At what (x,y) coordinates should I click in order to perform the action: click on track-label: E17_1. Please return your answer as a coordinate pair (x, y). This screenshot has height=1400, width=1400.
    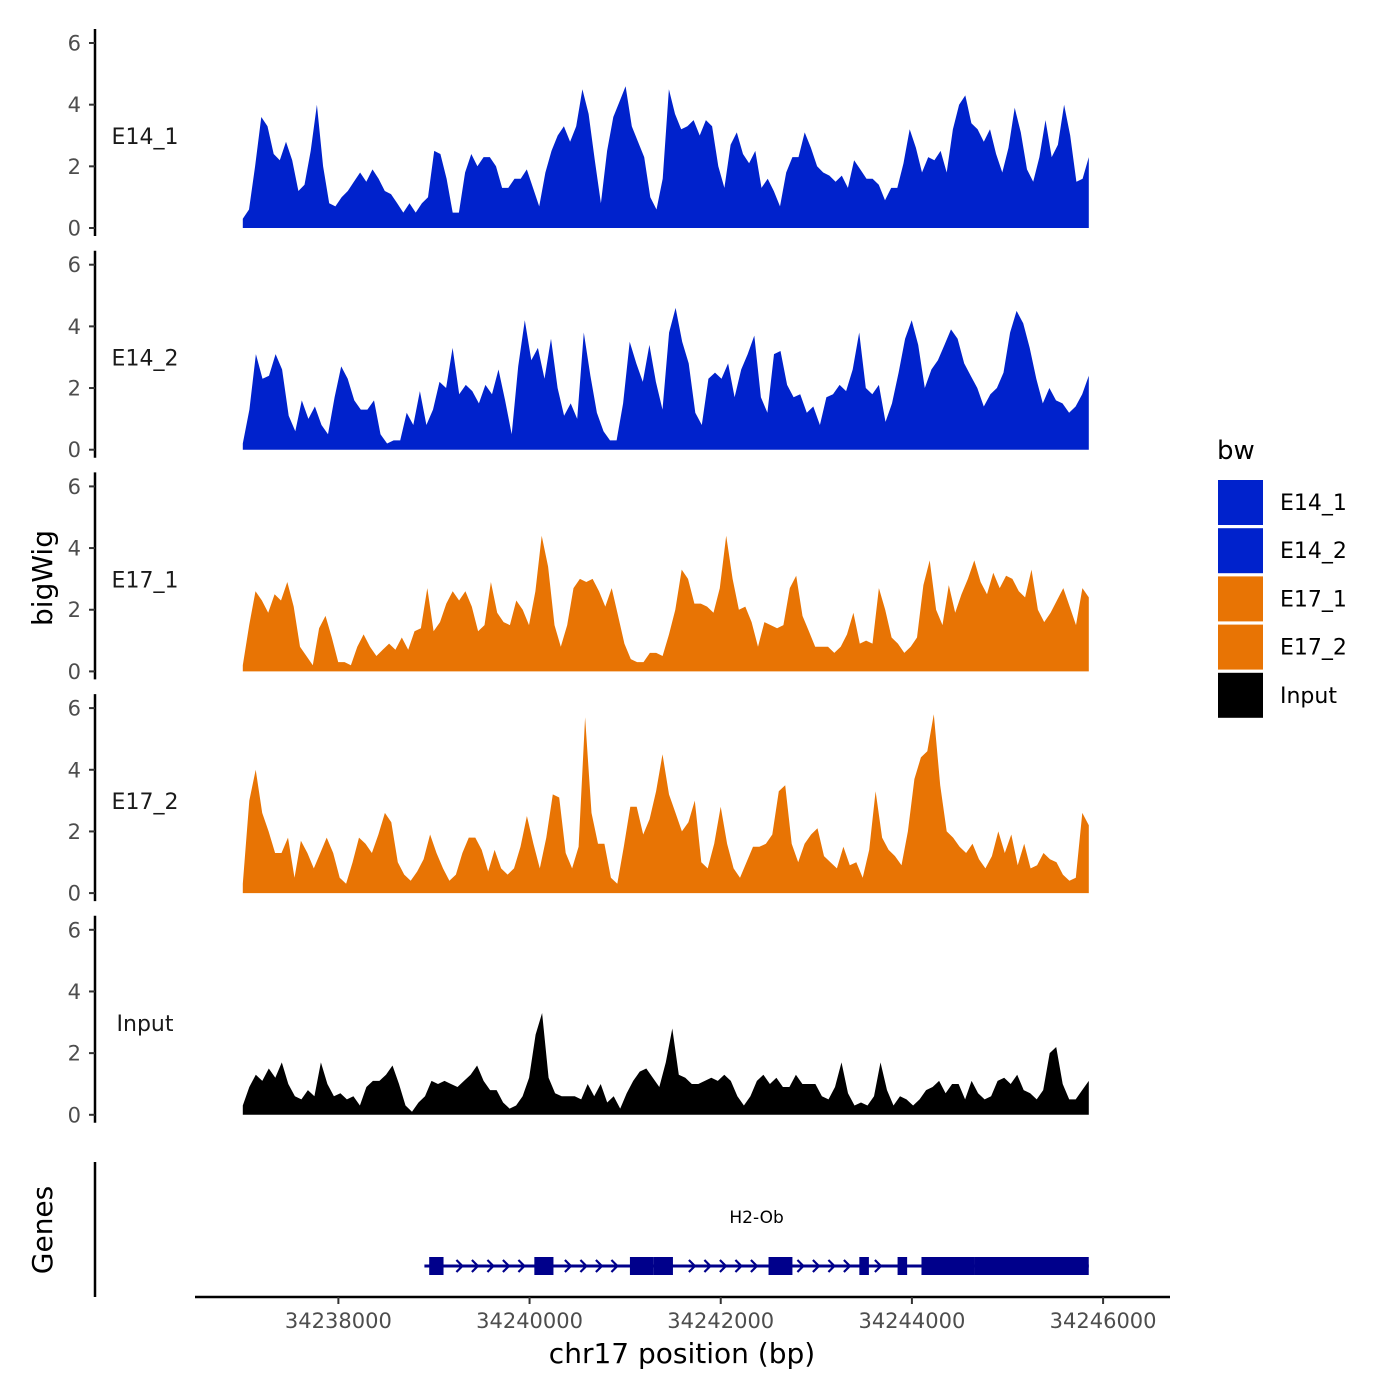
    Looking at the image, I should click on (145, 580).